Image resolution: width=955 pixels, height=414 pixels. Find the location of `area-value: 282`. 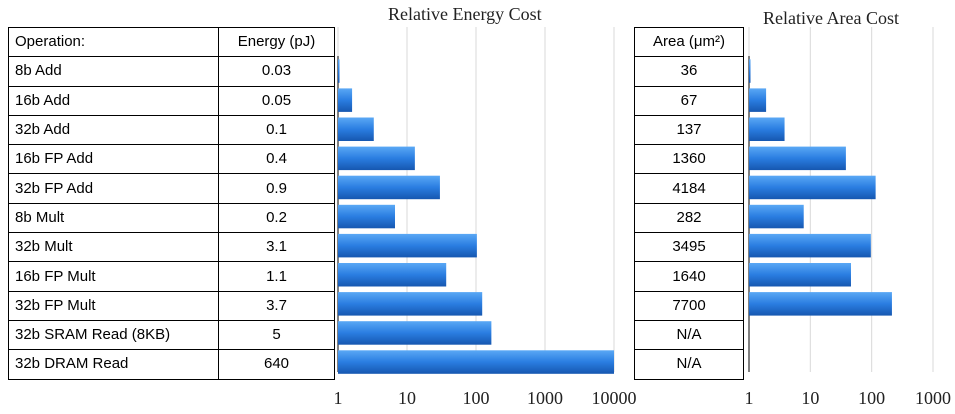

area-value: 282 is located at coordinates (689, 218).